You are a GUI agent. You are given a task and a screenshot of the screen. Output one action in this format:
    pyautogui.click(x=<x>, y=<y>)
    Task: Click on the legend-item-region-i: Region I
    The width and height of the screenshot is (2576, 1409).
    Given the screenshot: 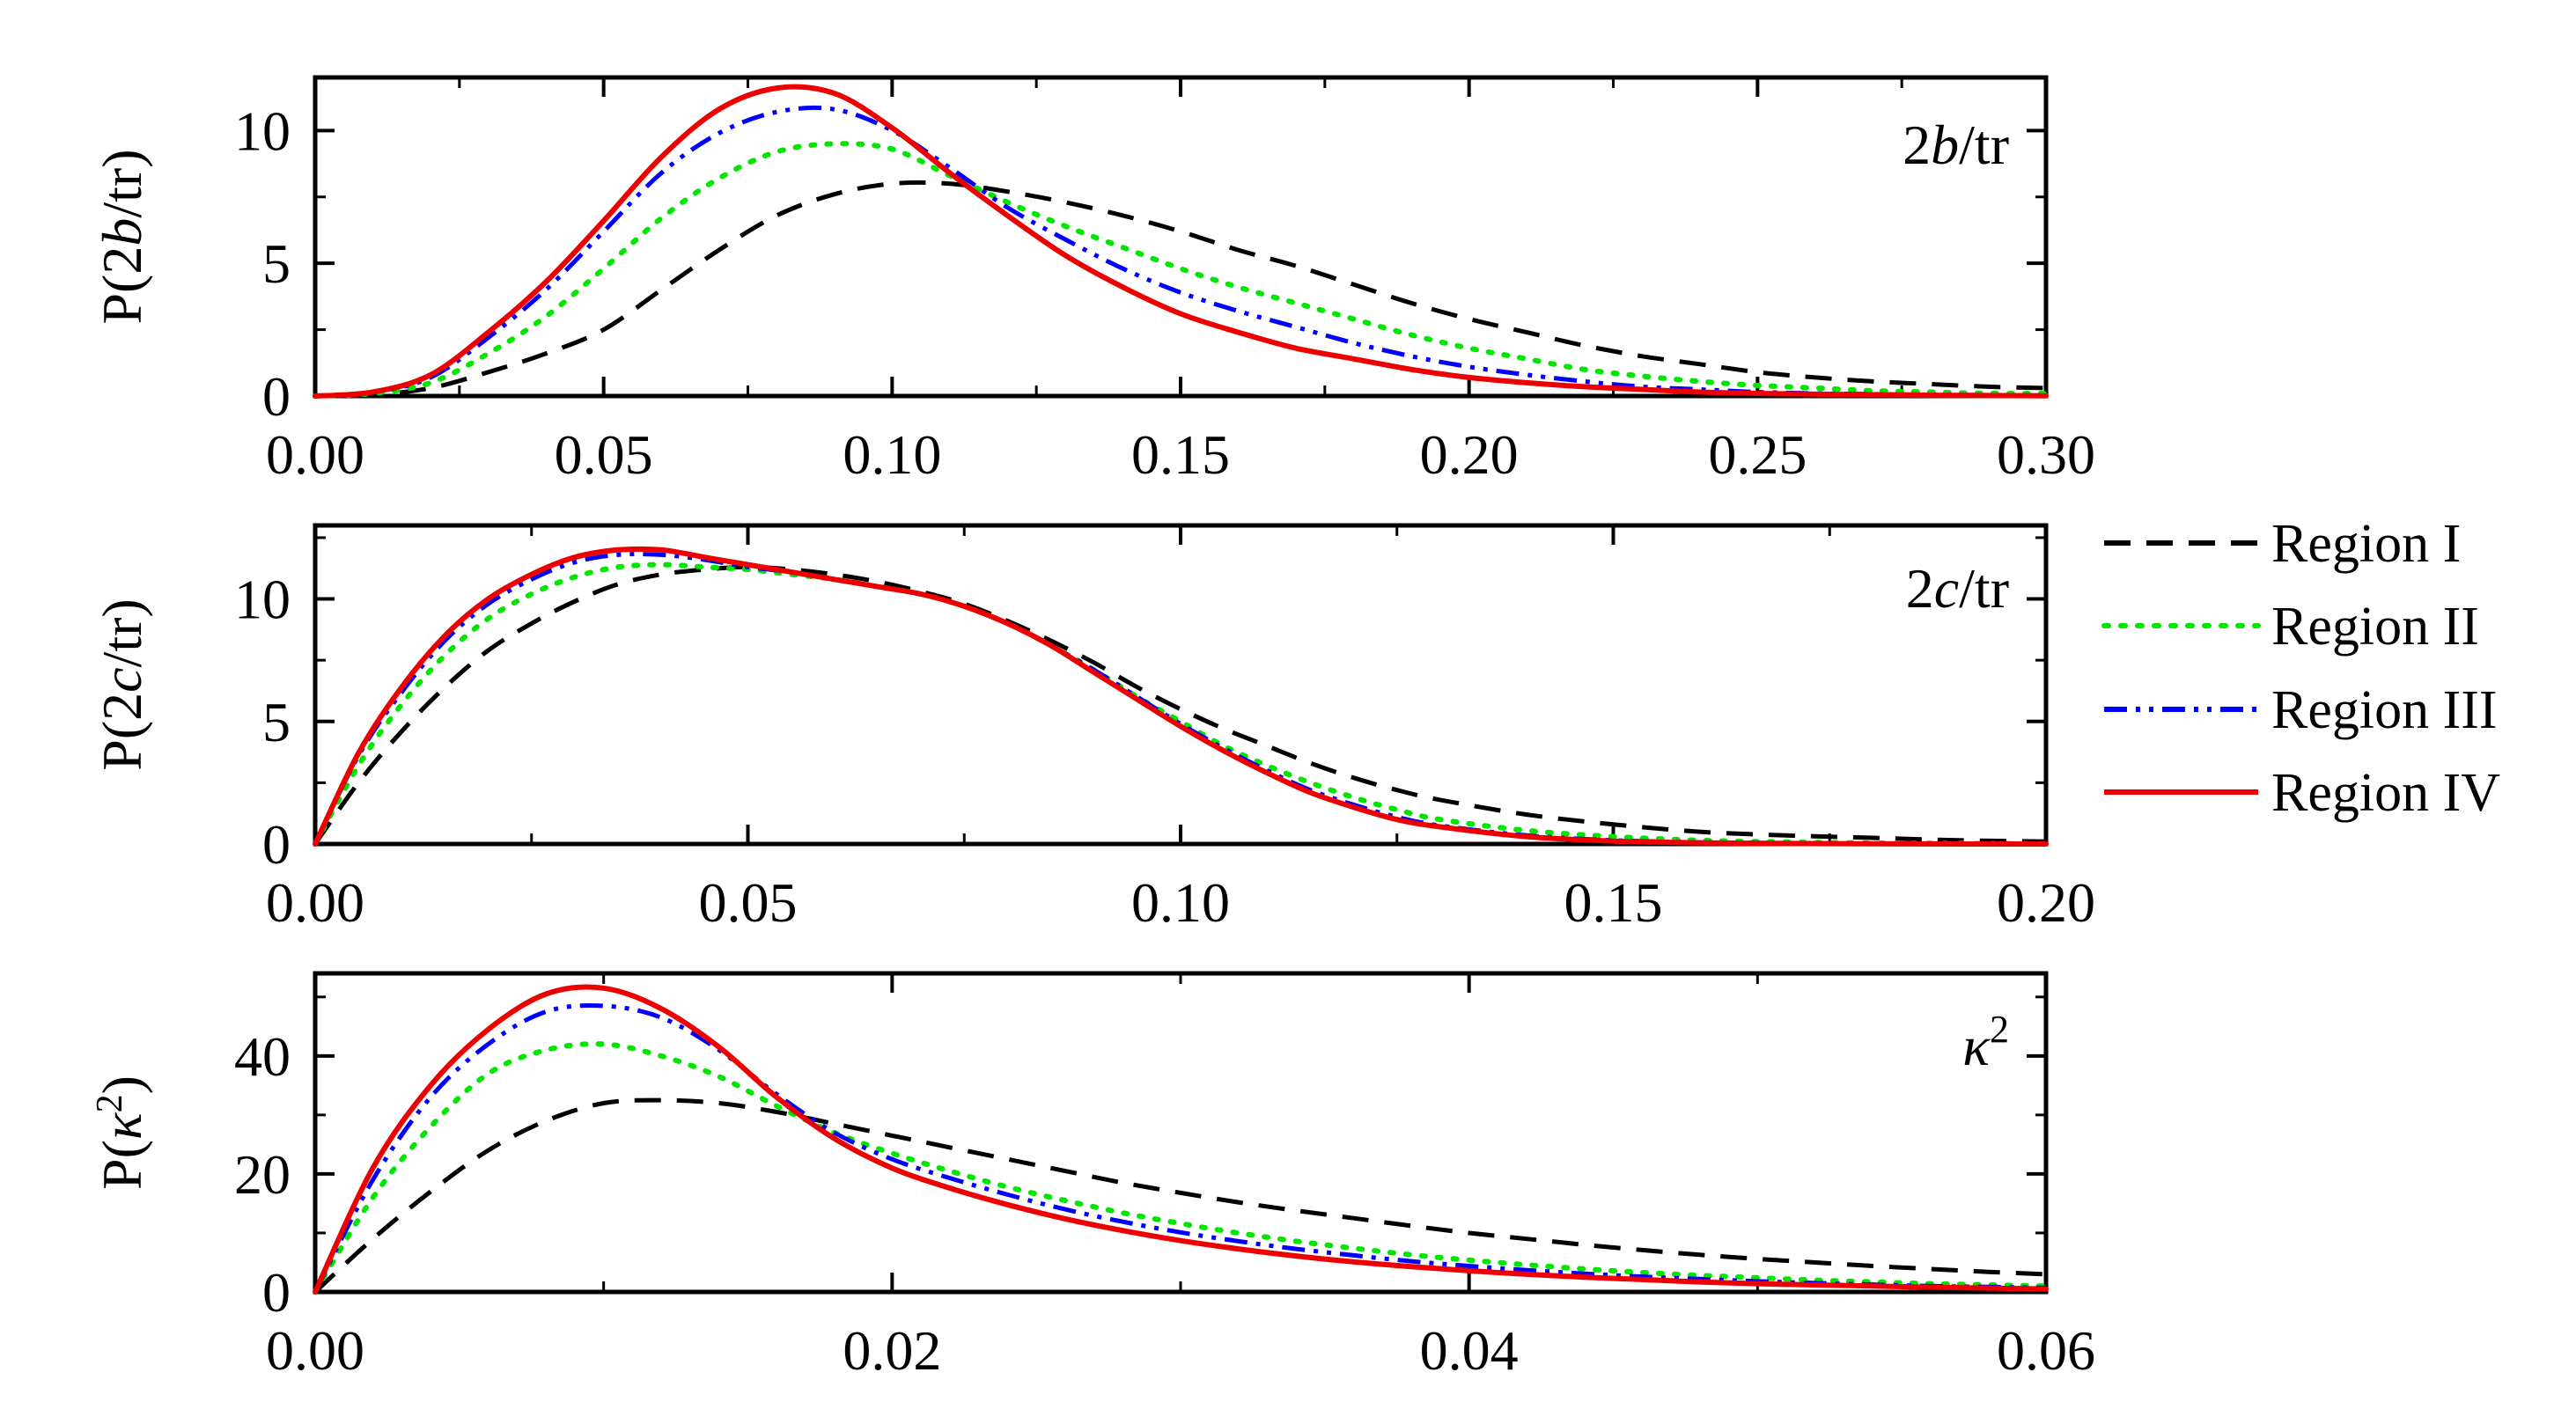 What is the action you would take?
    pyautogui.click(x=2283, y=544)
    